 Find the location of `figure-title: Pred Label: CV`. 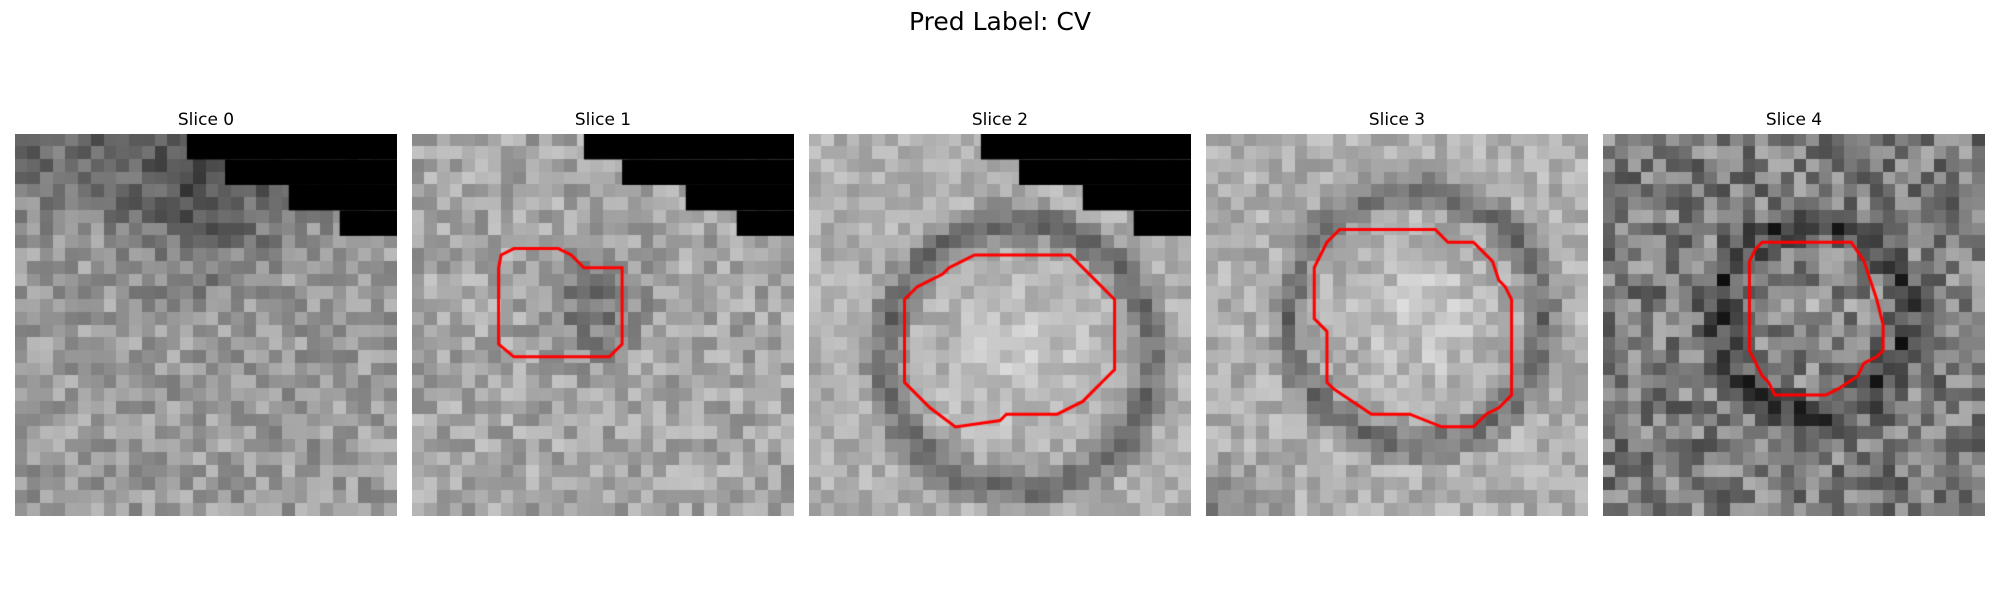

figure-title: Pred Label: CV is located at coordinates (1000, 21).